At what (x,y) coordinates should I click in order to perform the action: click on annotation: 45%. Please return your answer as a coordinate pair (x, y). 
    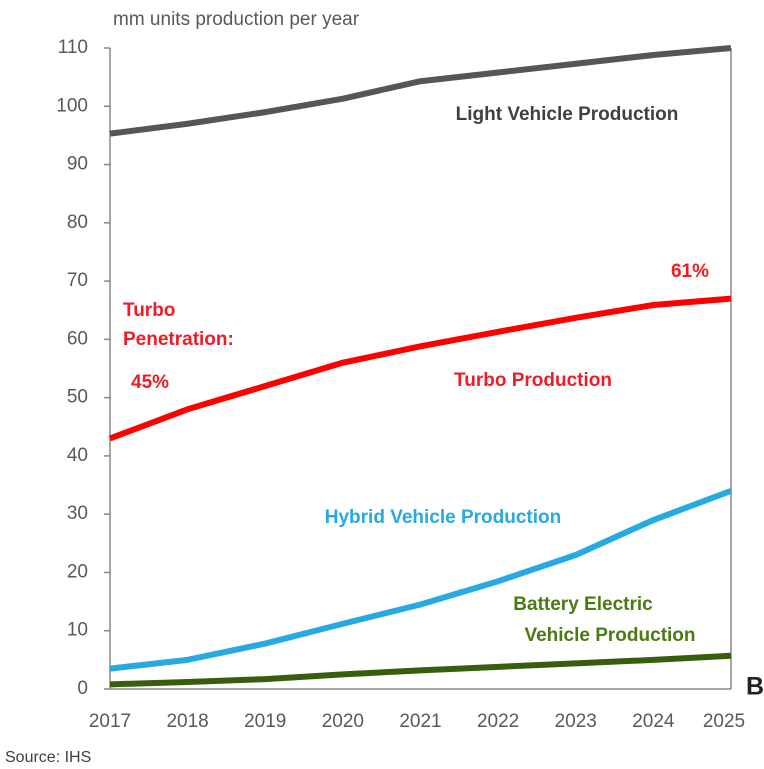
    Looking at the image, I should click on (150, 382).